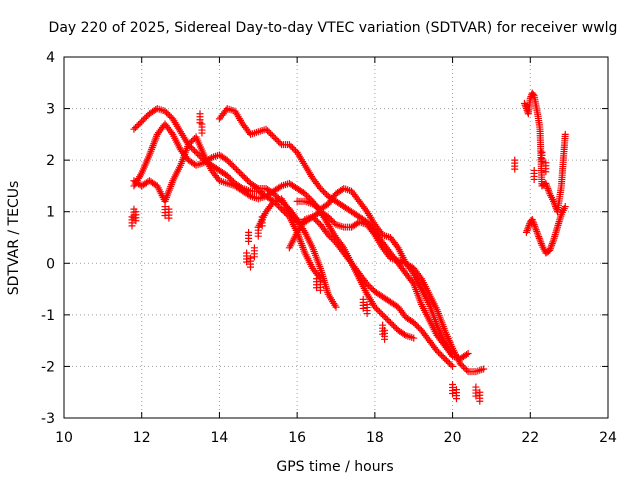 Image resolution: width=640 pixels, height=480 pixels. I want to click on x-tick-label: 20, so click(453, 438).